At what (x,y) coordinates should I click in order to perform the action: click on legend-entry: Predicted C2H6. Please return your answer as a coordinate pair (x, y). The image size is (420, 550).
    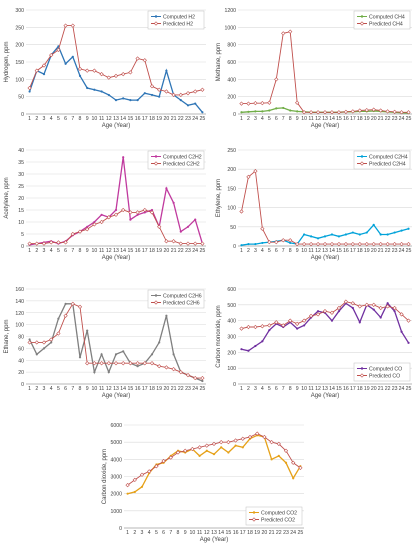
    Looking at the image, I should click on (181, 303).